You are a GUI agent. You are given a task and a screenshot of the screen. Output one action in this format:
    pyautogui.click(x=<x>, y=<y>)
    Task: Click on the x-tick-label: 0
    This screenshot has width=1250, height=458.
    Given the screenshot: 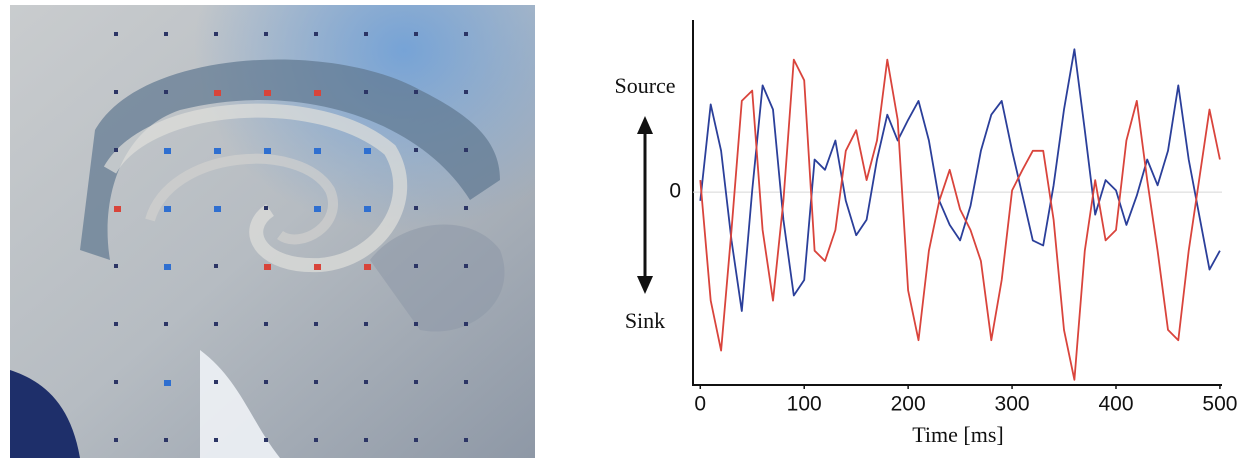 What is the action you would take?
    pyautogui.click(x=700, y=404)
    